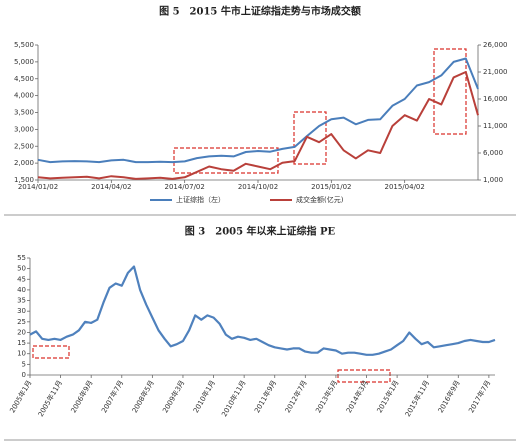  Describe the element at coordinates (357, 397) in the screenshot. I see `x-tick-label: 2014年3月` at that location.